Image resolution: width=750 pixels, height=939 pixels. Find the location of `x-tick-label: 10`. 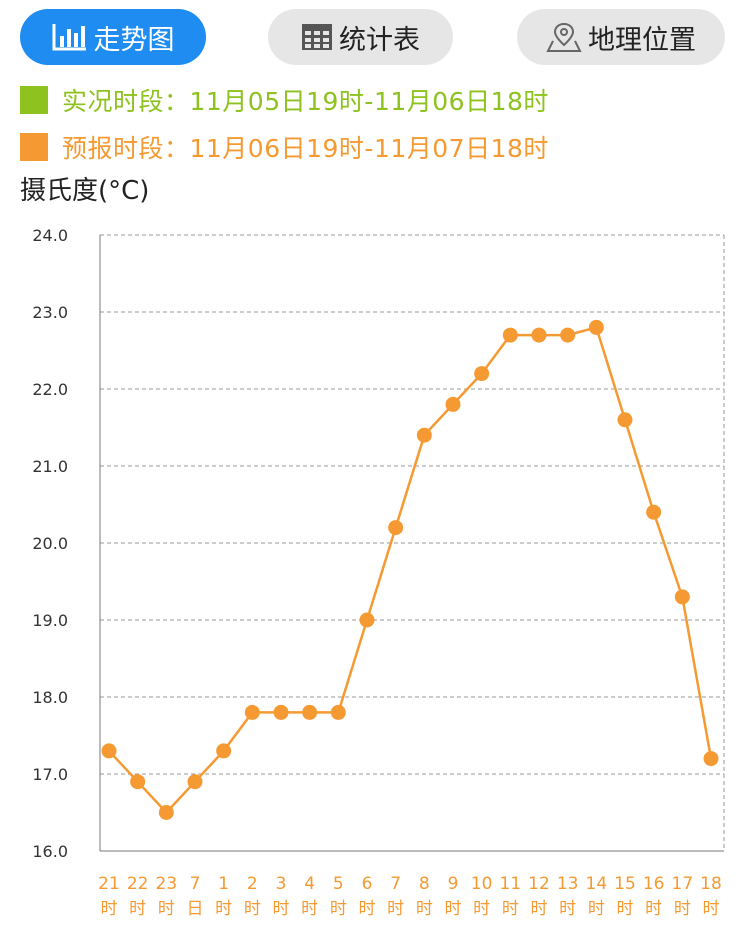

x-tick-label: 10 is located at coordinates (482, 884).